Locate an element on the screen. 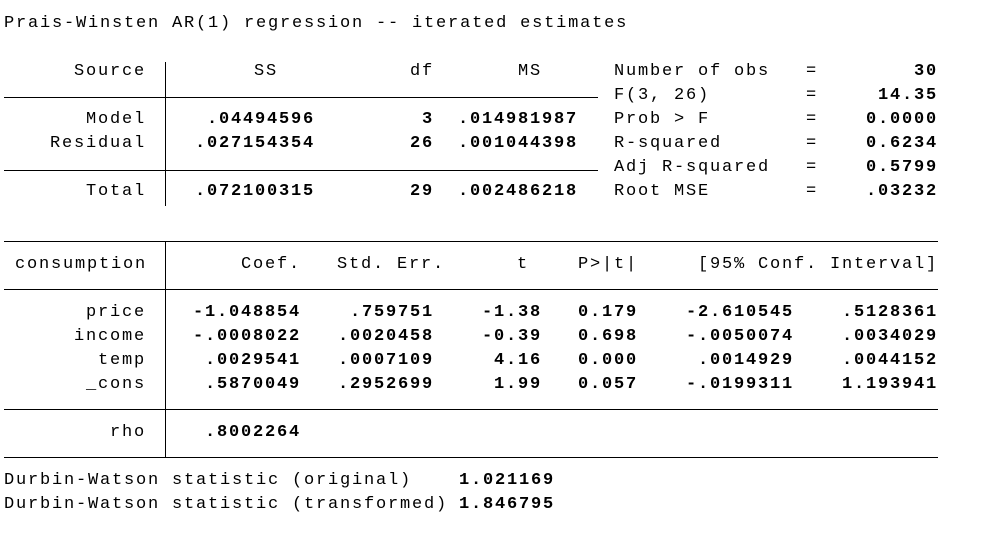 Image resolution: width=989 pixels, height=545 pixels. column-header: consumption is located at coordinates (81, 264).